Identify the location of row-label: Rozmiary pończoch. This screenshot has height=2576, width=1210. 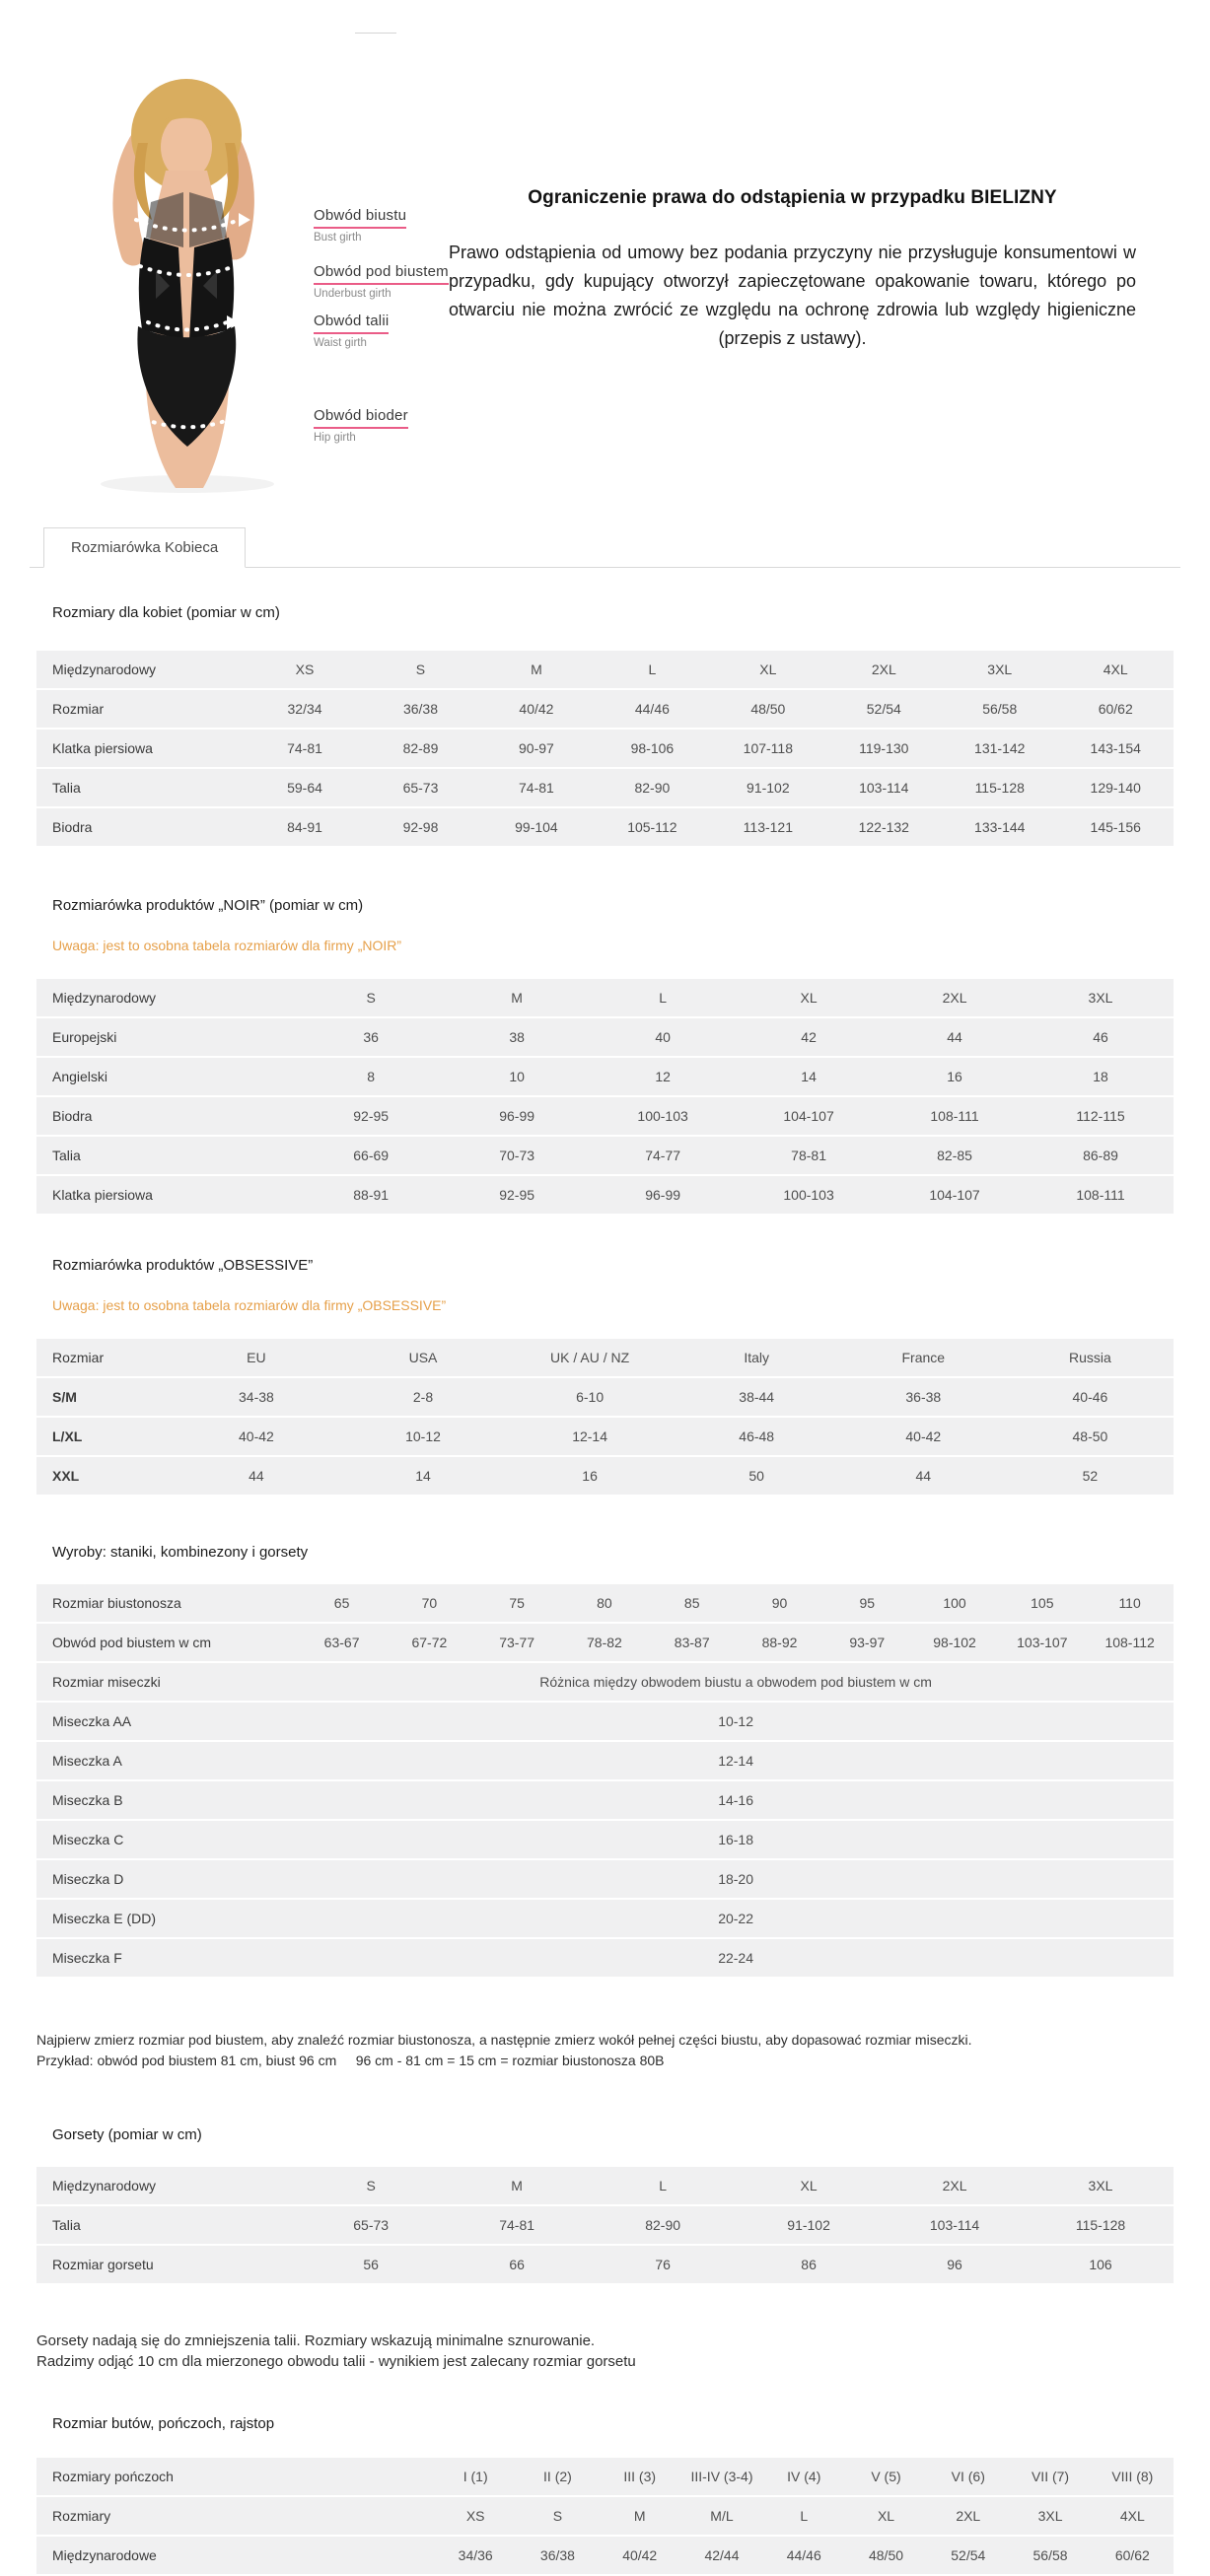
(235, 2477).